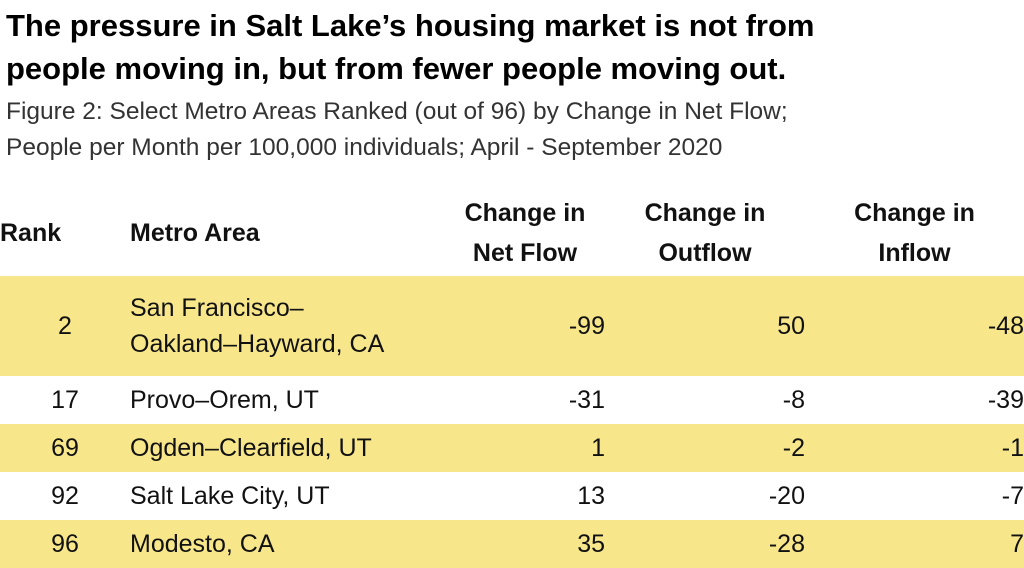 The width and height of the screenshot is (1024, 568). I want to click on cell-net-flow: 35, so click(525, 544).